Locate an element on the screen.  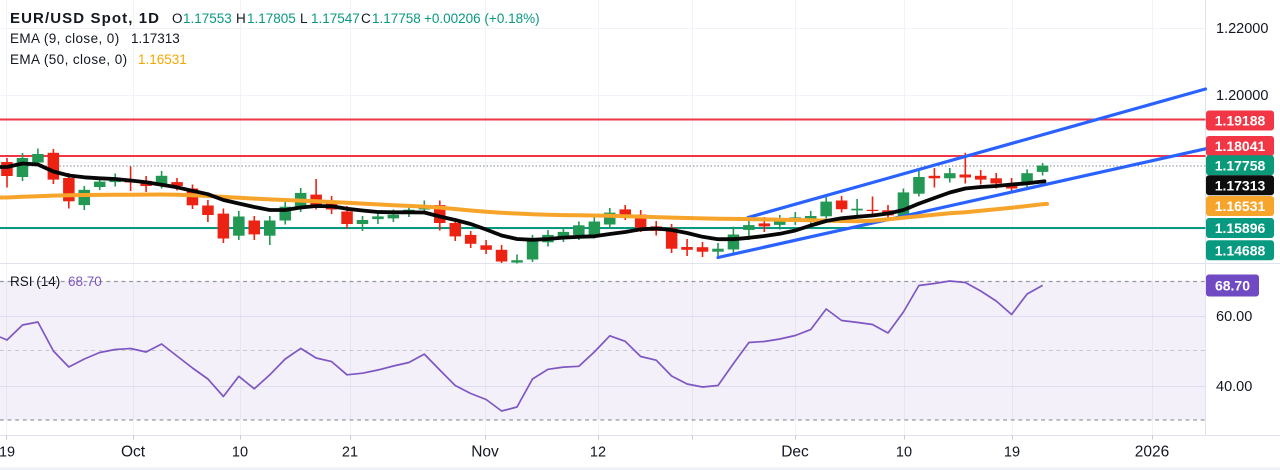
svg-text: Nov is located at coordinates (485, 452).